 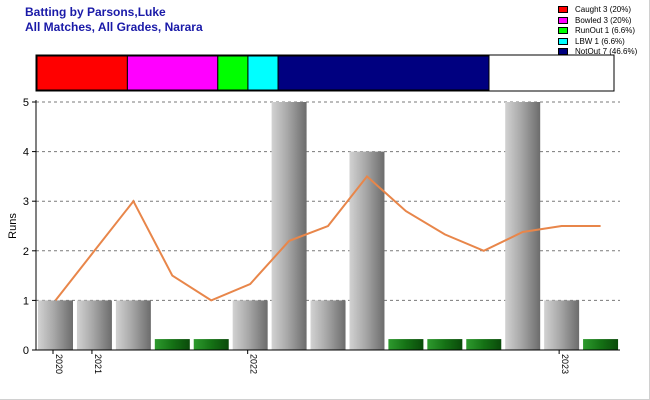 I want to click on legend-label: NotOut 7 (46.6%), so click(x=606, y=51).